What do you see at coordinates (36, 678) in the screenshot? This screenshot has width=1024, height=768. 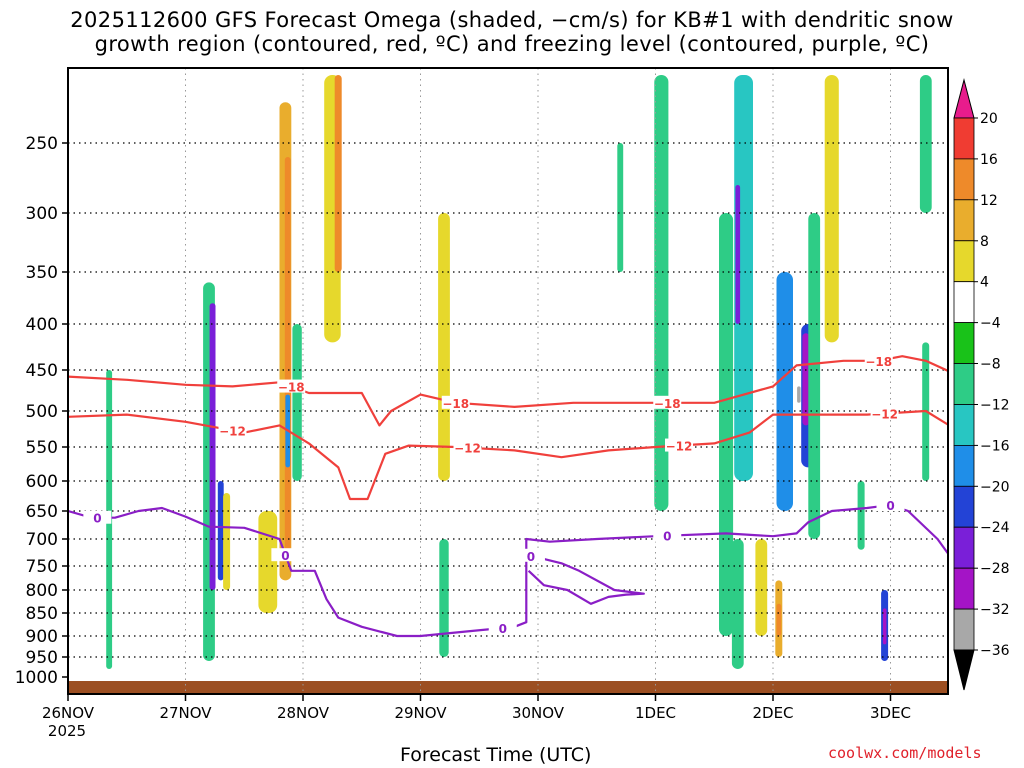 I see `y-tick-label-1000: 1000` at bounding box center [36, 678].